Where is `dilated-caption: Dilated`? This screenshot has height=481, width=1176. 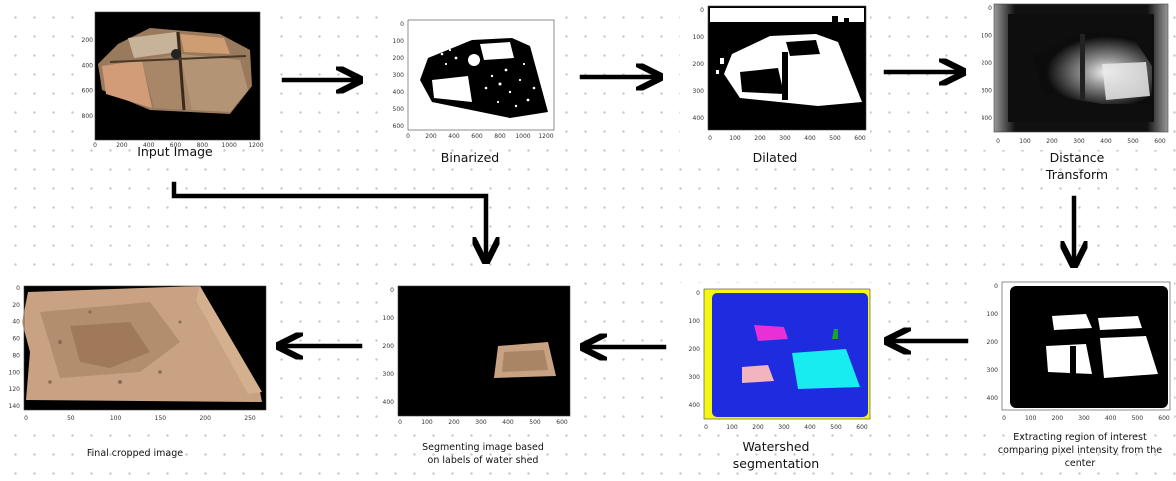 dilated-caption: Dilated is located at coordinates (775, 157).